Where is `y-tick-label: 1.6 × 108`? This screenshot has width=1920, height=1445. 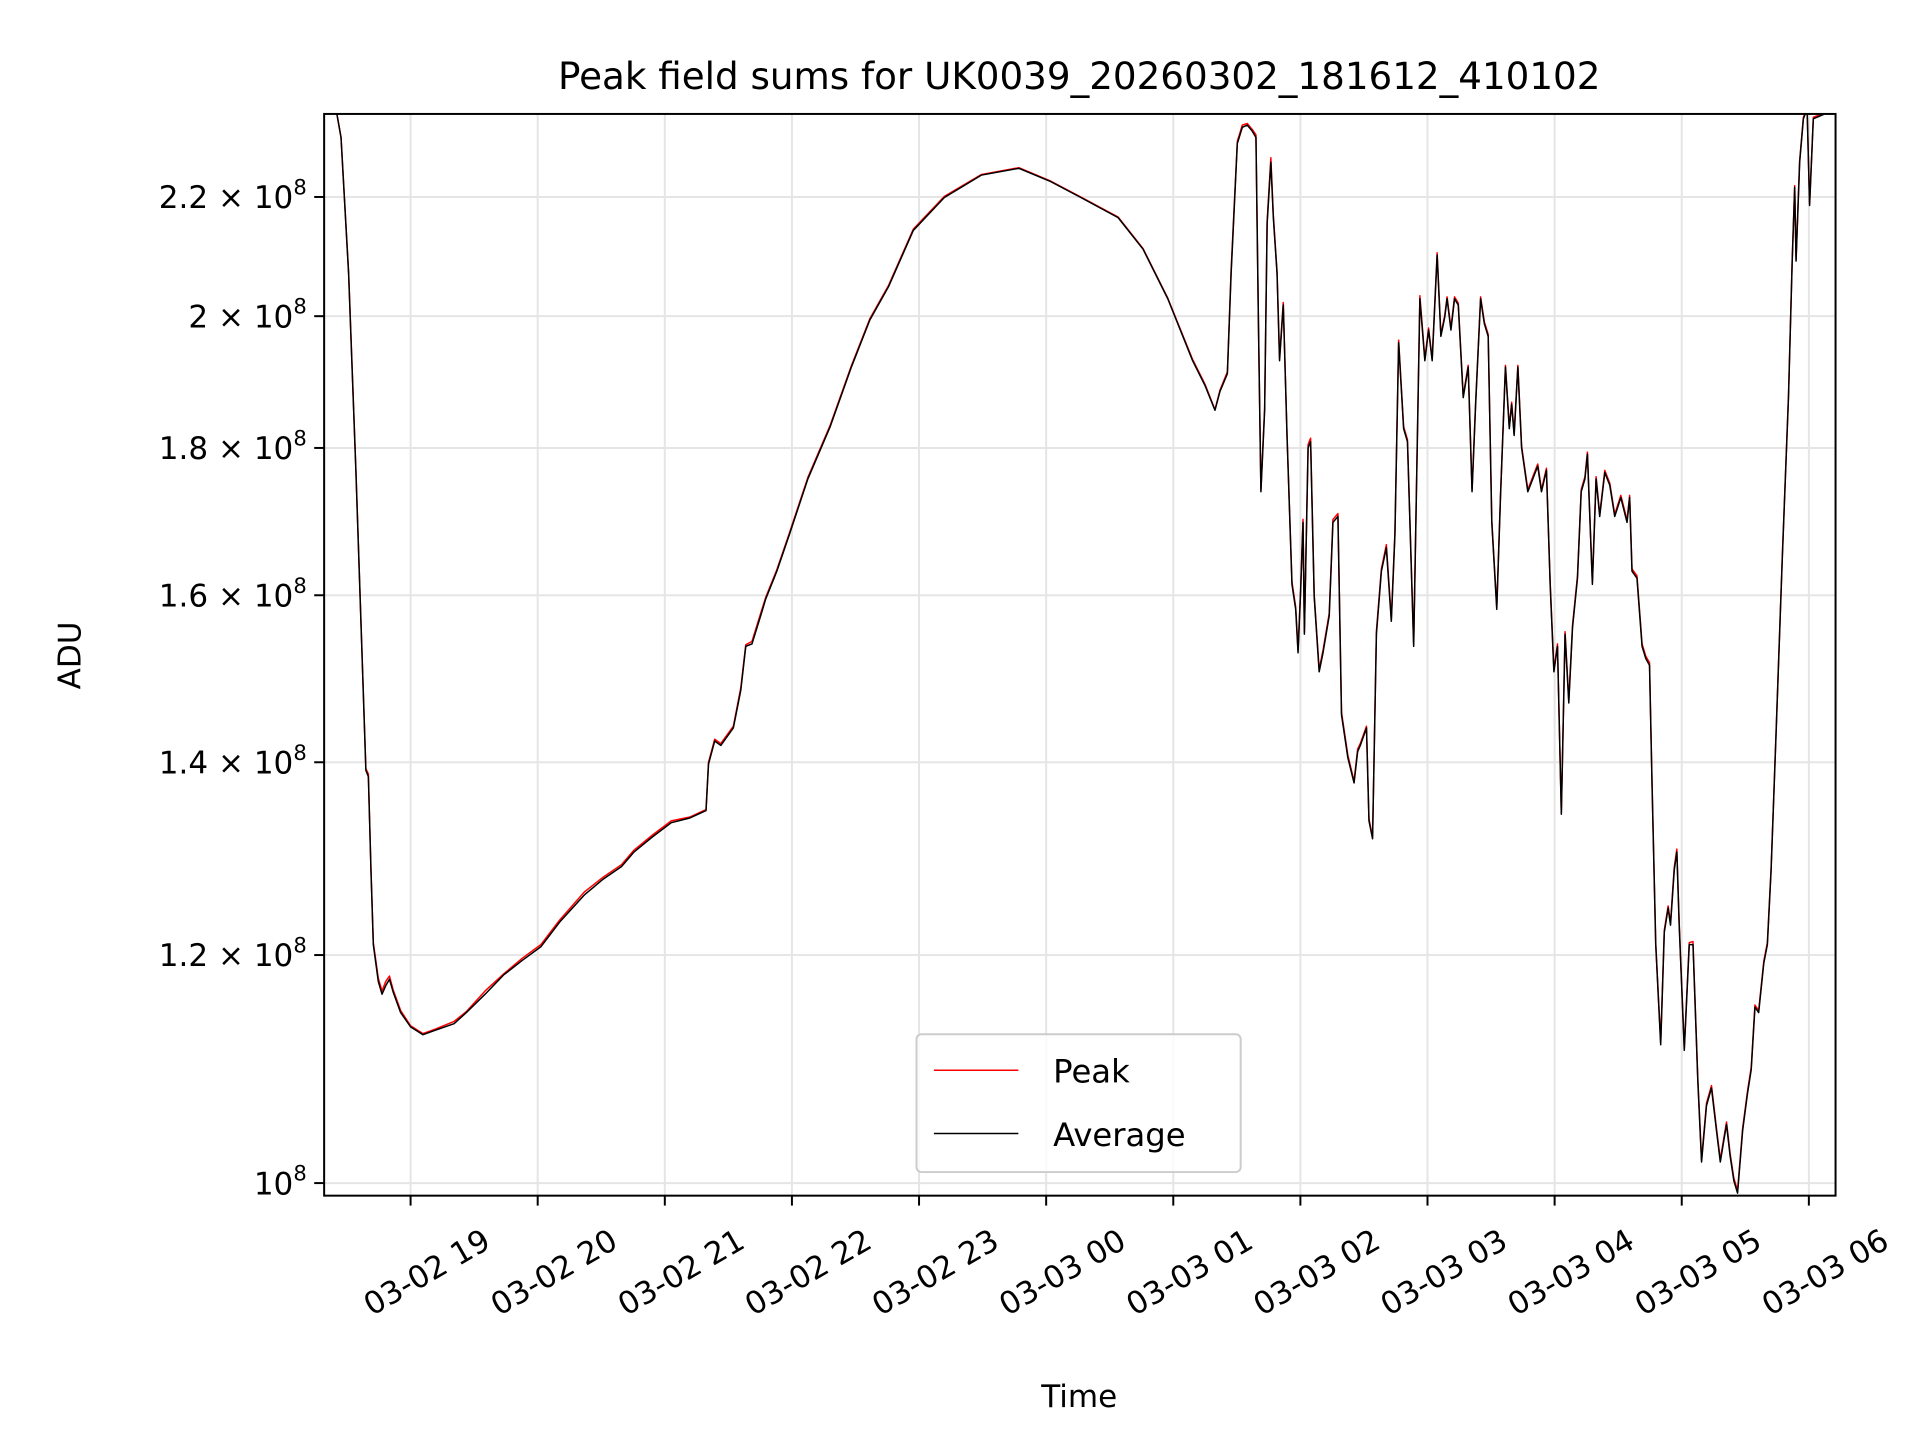 y-tick-label: 1.6 × 108 is located at coordinates (233, 594).